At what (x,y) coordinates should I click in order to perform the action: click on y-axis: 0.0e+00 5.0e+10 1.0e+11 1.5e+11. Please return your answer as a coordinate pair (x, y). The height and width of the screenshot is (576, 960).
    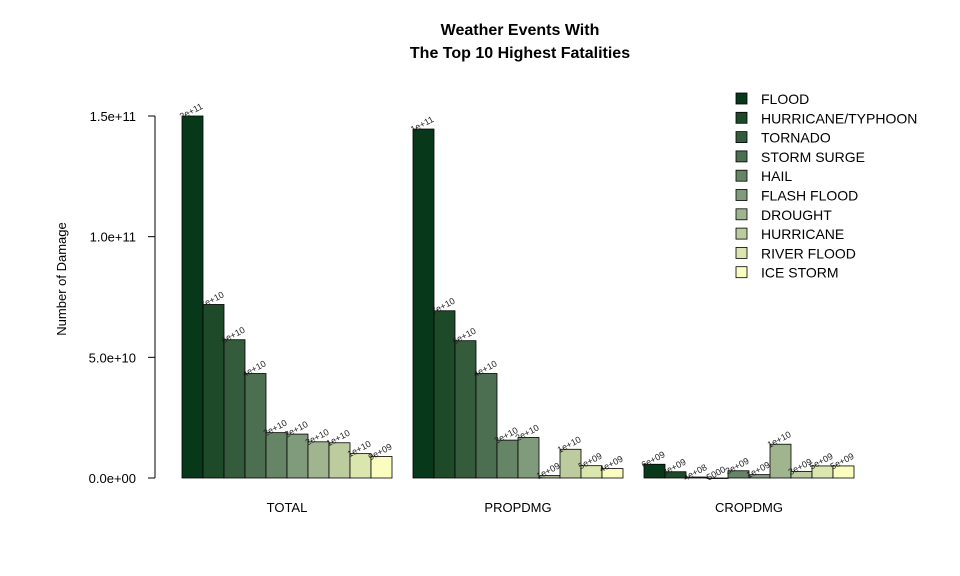
    Looking at the image, I should click on (122, 297).